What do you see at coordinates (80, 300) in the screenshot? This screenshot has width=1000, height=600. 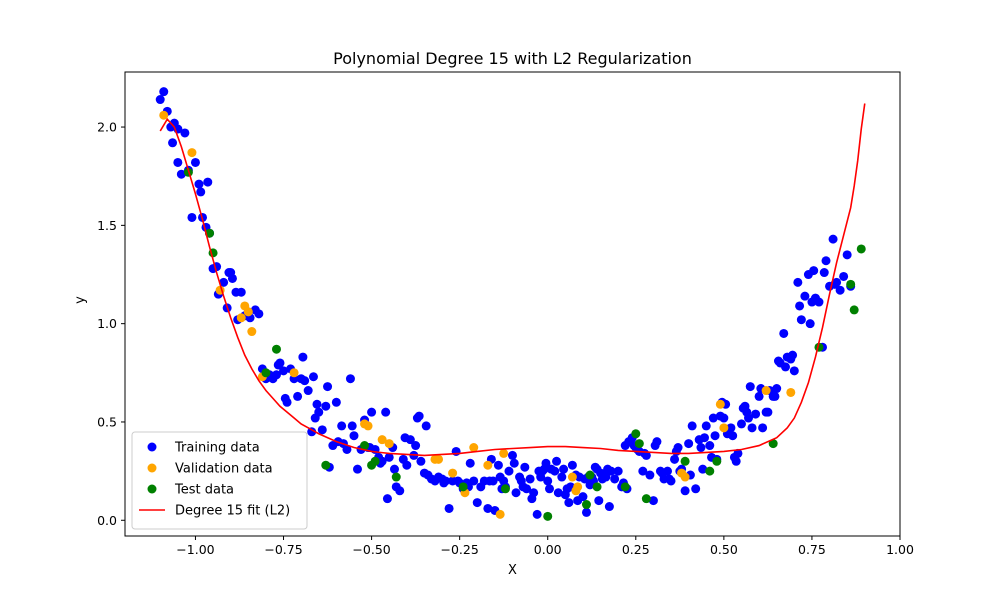 I see `y-axis-label: y` at bounding box center [80, 300].